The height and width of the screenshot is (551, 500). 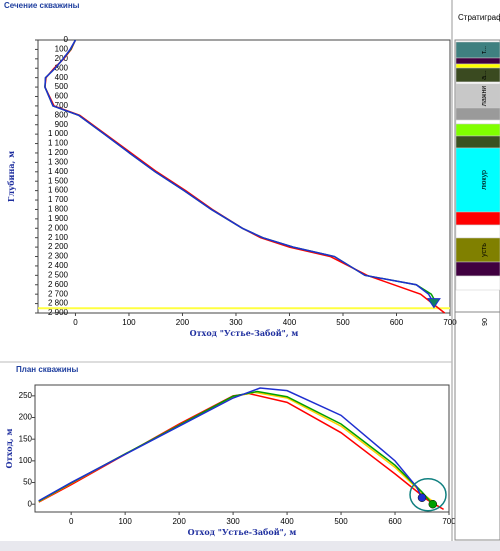 I want to click on y-tick-label: 700, so click(x=62, y=105).